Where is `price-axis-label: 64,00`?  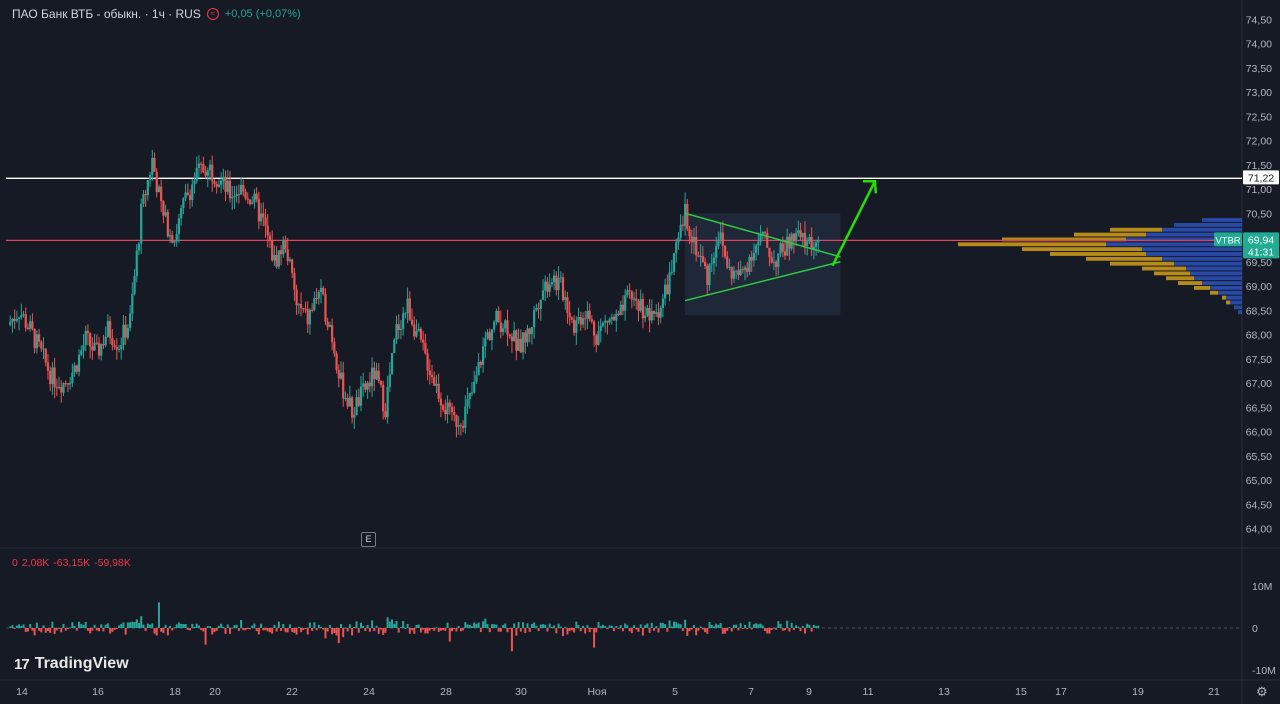 price-axis-label: 64,00 is located at coordinates (1259, 530).